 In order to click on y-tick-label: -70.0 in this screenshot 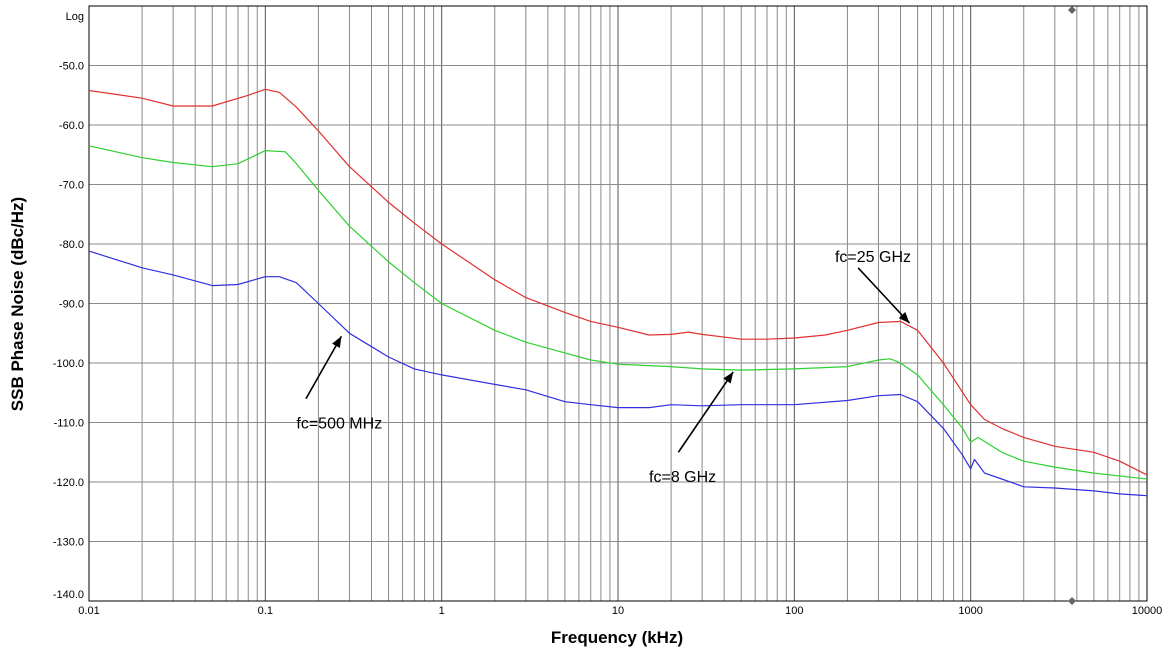, I will do `click(71, 186)`.